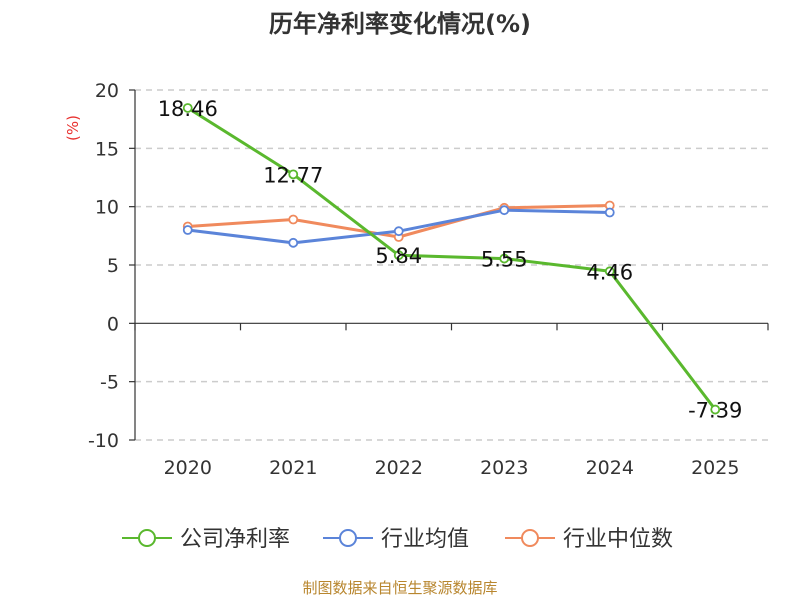 This screenshot has width=800, height=600. Describe the element at coordinates (399, 588) in the screenshot. I see `source-note: 制图数据来自恒生聚源数据库` at that location.